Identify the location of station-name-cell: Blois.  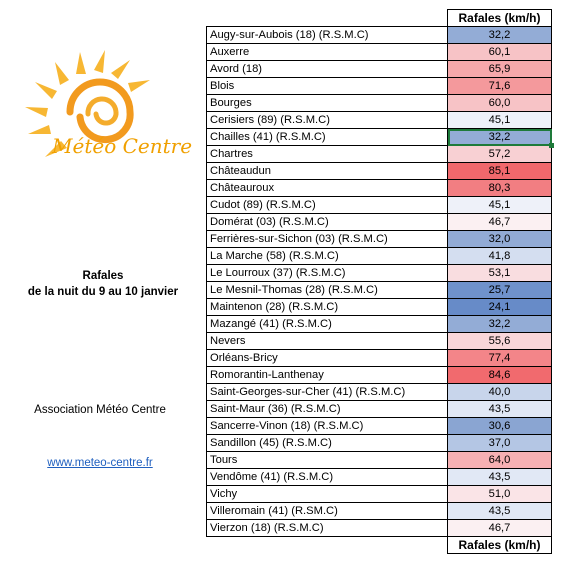
(327, 86).